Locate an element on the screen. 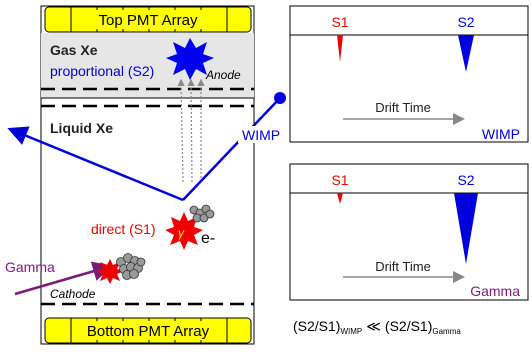  s1-gamma-symbol: γ is located at coordinates (181, 233).